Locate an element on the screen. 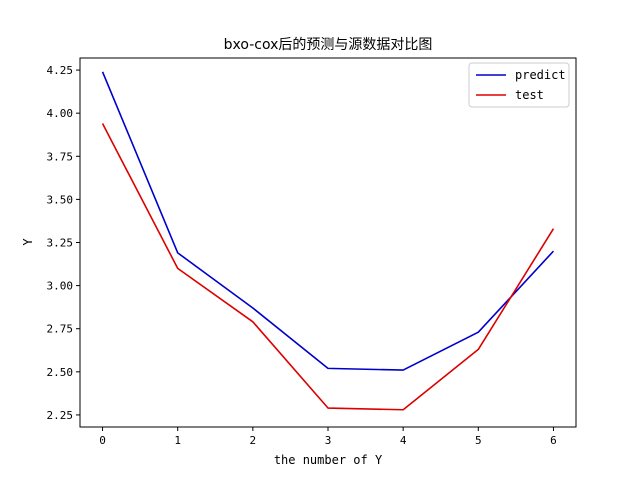 The image size is (640, 480). x-tick-label: 0 is located at coordinates (102, 440).